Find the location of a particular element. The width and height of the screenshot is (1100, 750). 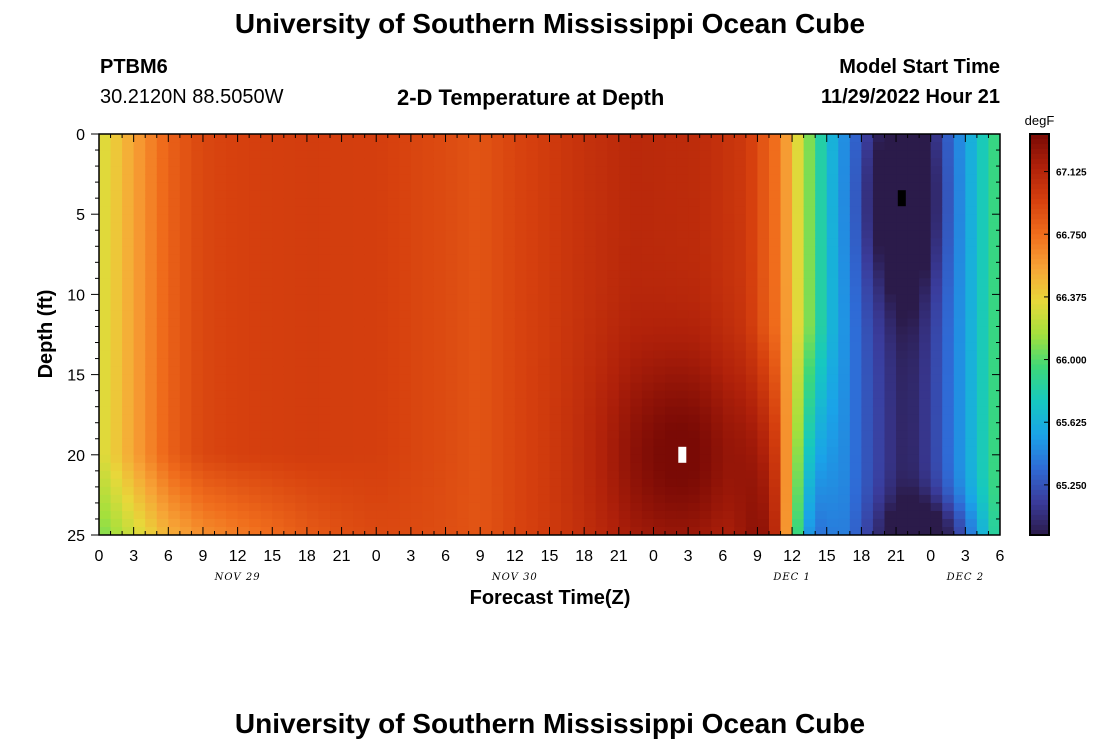

y-tick-label: 10 is located at coordinates (76, 295).